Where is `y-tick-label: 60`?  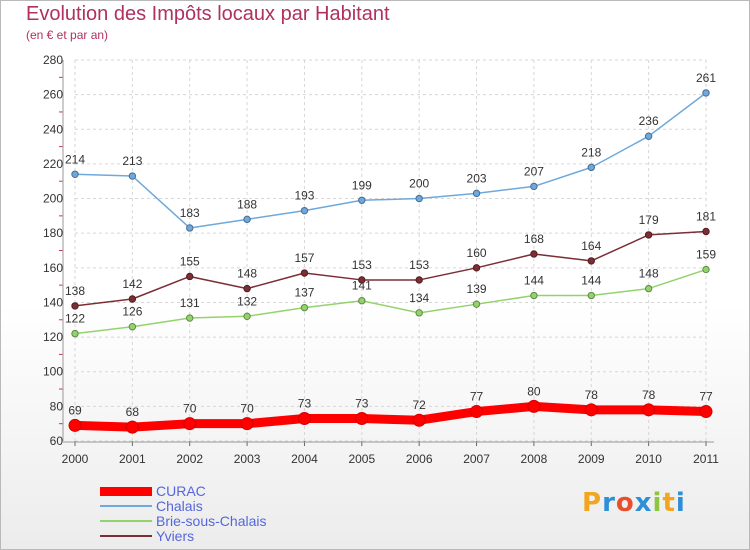
y-tick-label: 60 is located at coordinates (57, 441).